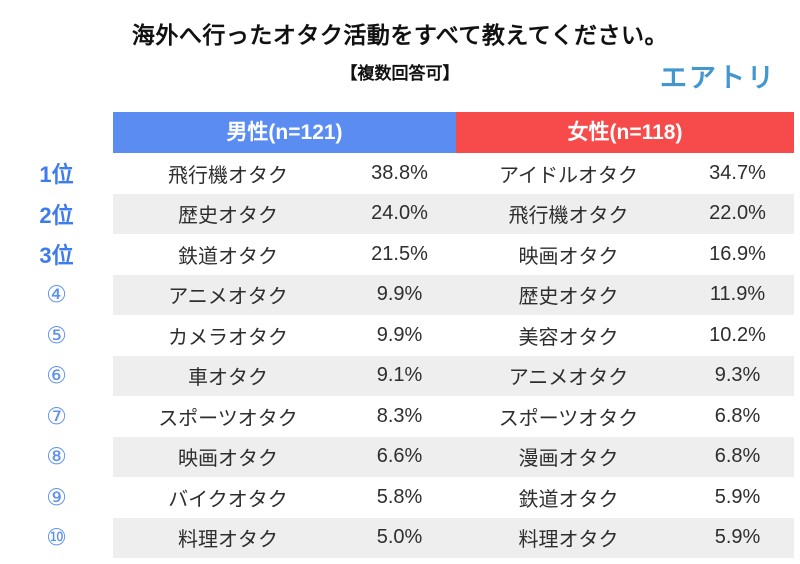  I want to click on male-percentage: 21.5%, so click(399, 253).